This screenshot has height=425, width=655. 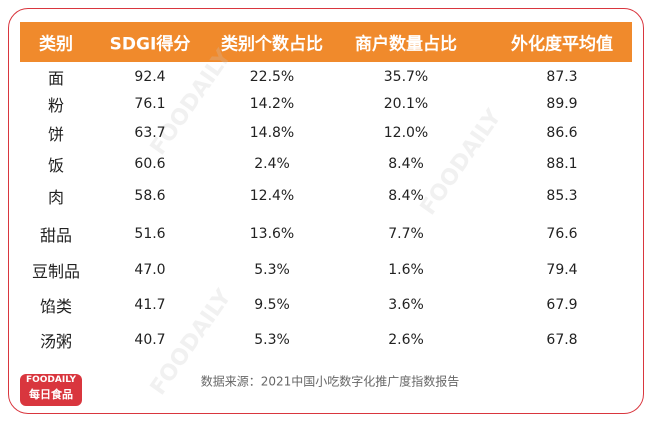 I want to click on category-cell: 饭, so click(x=56, y=165).